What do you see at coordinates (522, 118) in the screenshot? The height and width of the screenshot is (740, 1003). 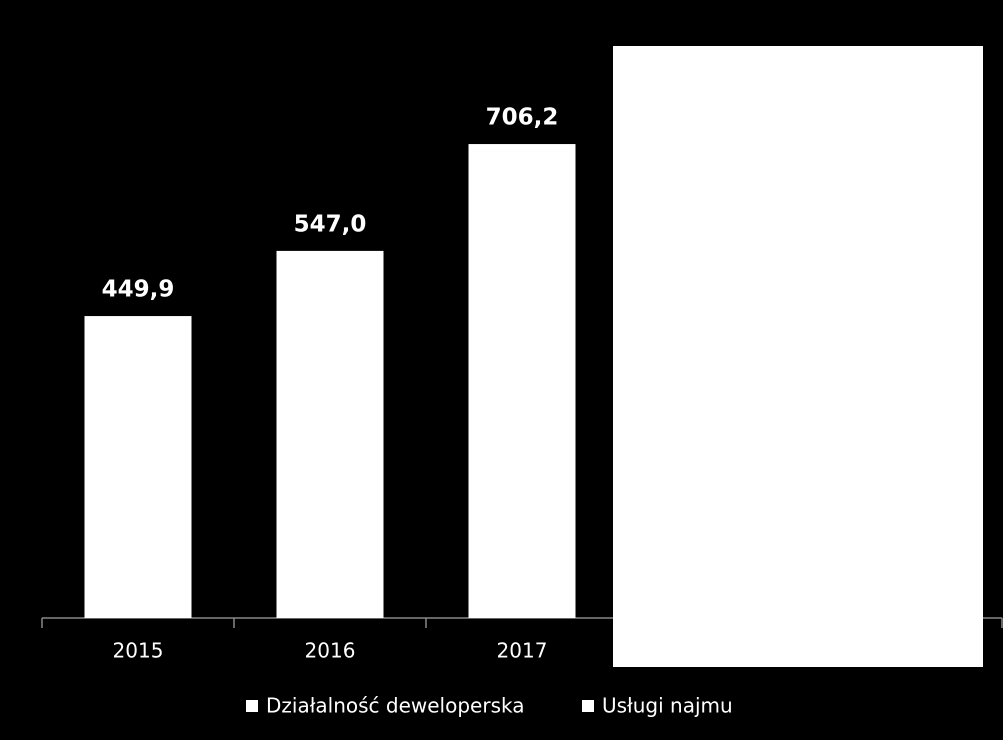 I see `value-label: 706,2` at bounding box center [522, 118].